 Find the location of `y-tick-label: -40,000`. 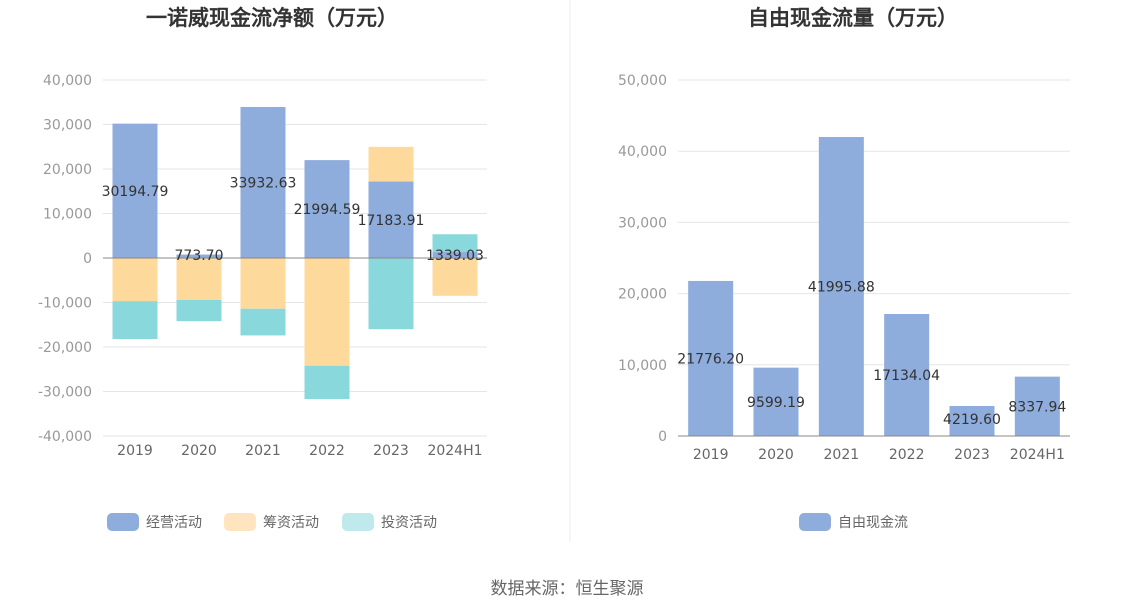

y-tick-label: -40,000 is located at coordinates (65, 437).